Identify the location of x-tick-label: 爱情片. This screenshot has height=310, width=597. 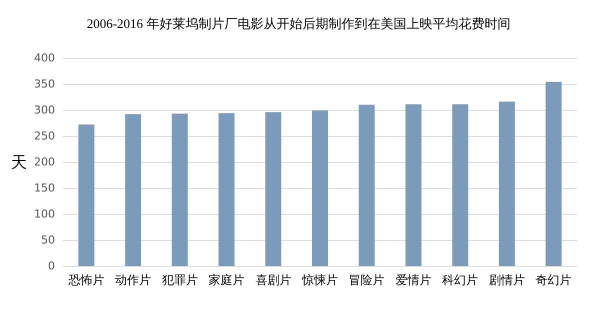
(413, 280).